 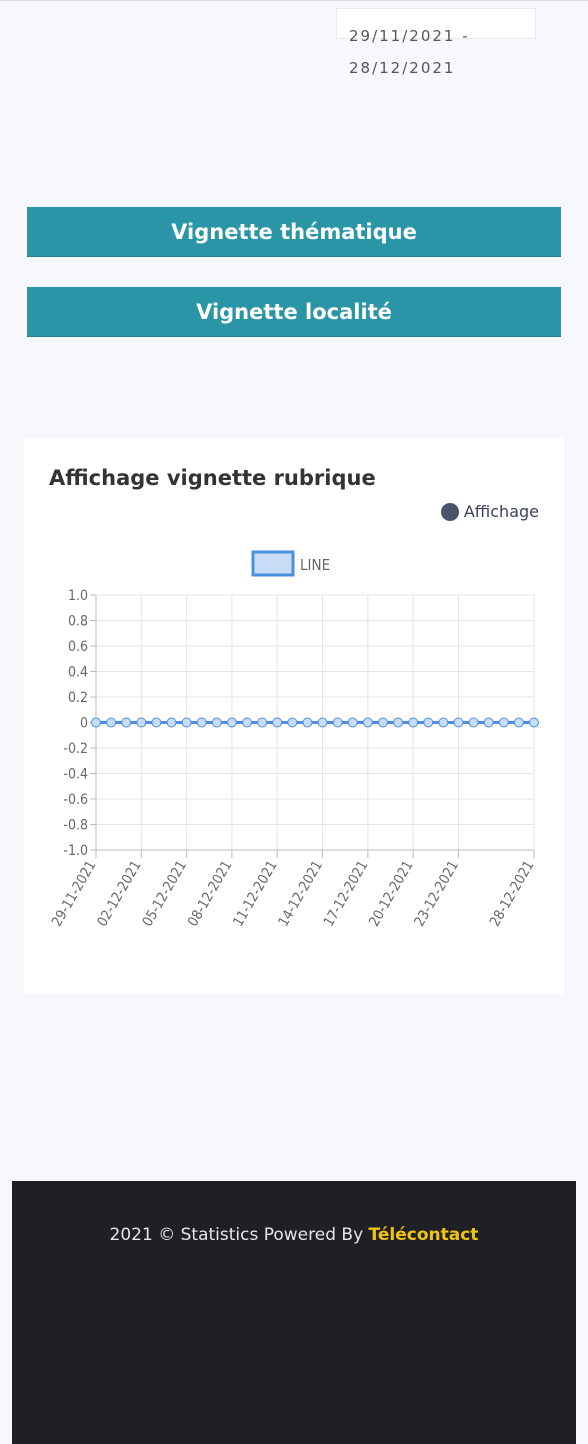 I want to click on y-tick-label: 0.6, so click(x=78, y=647).